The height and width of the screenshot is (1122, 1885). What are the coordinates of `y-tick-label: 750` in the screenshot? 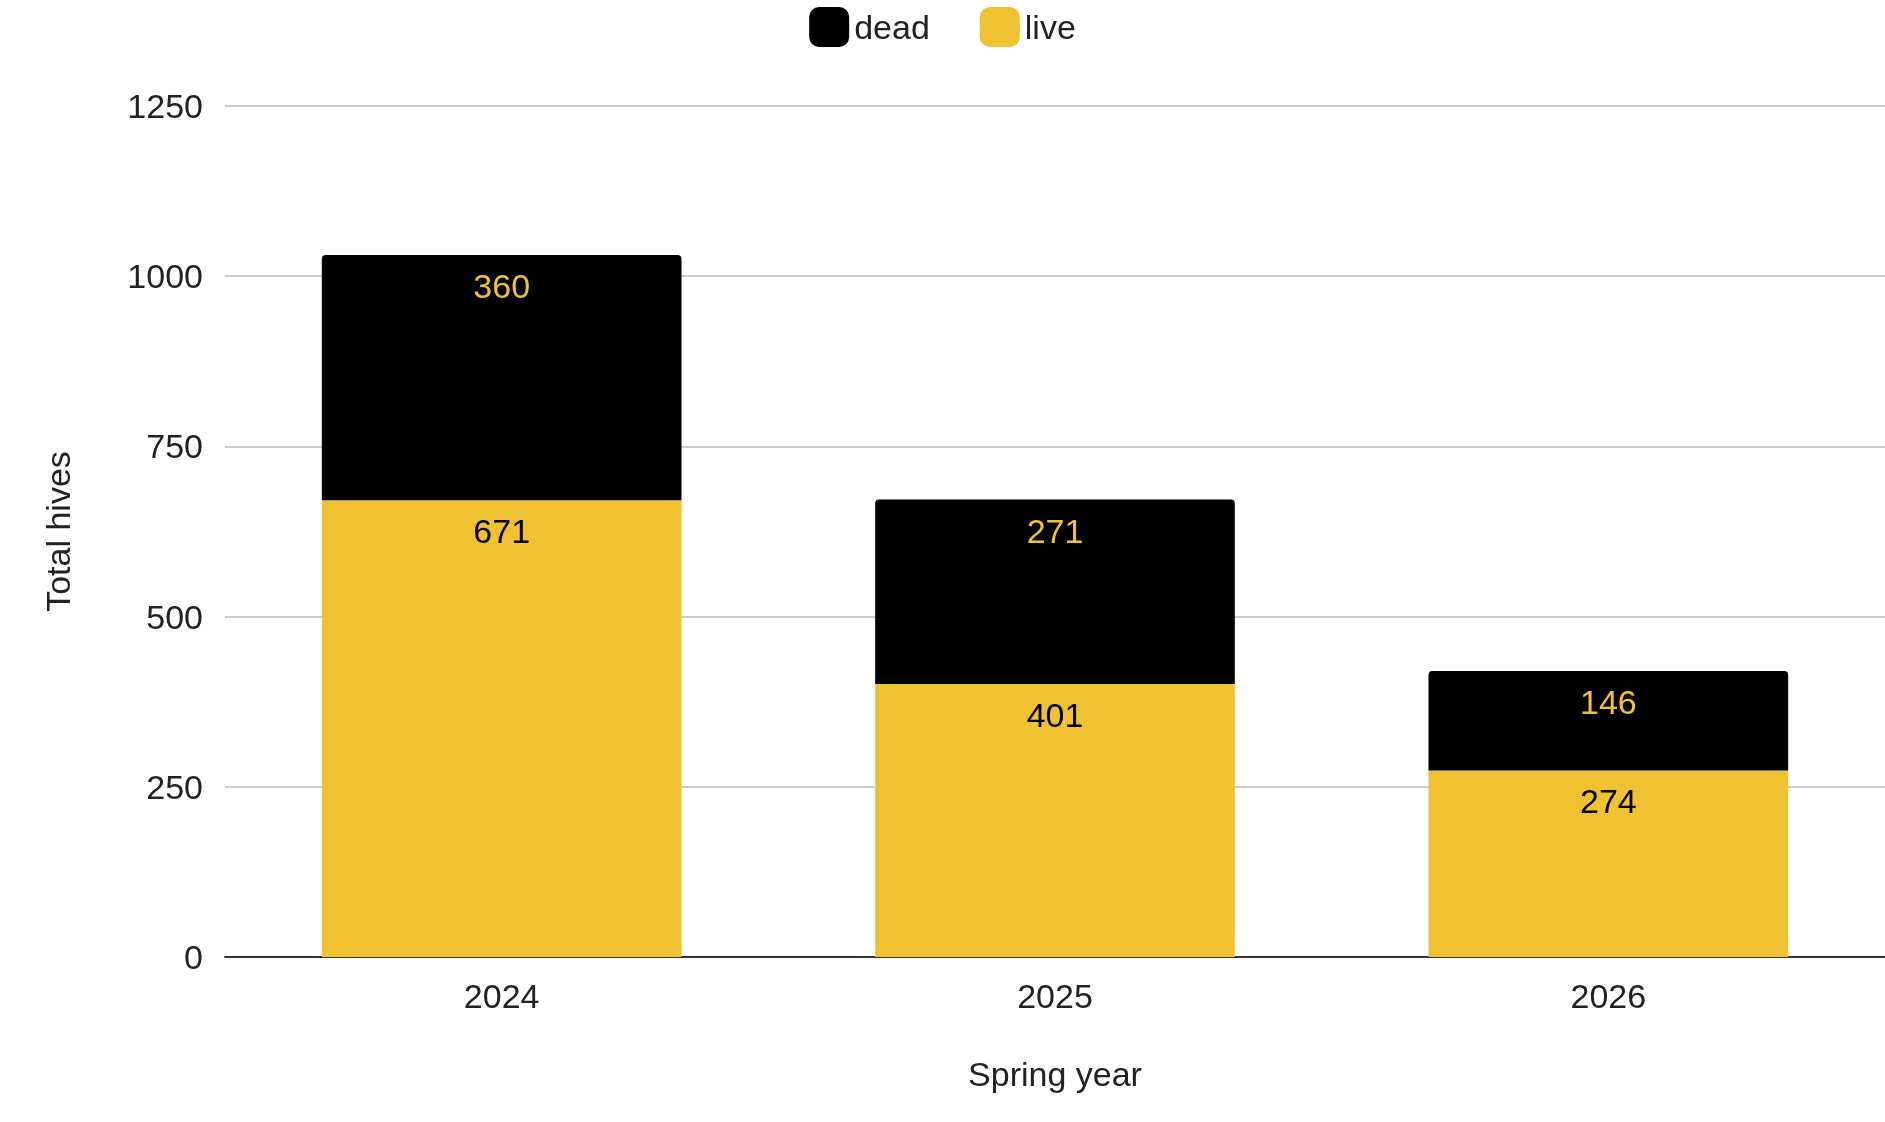 It's located at (174, 446).